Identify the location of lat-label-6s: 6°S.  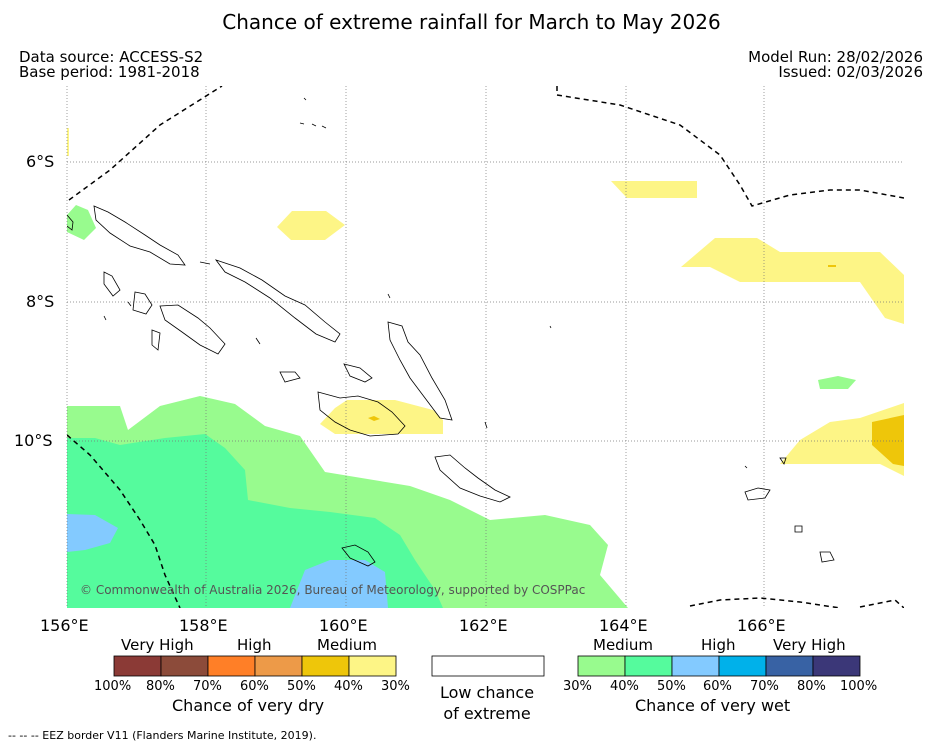
(40, 161).